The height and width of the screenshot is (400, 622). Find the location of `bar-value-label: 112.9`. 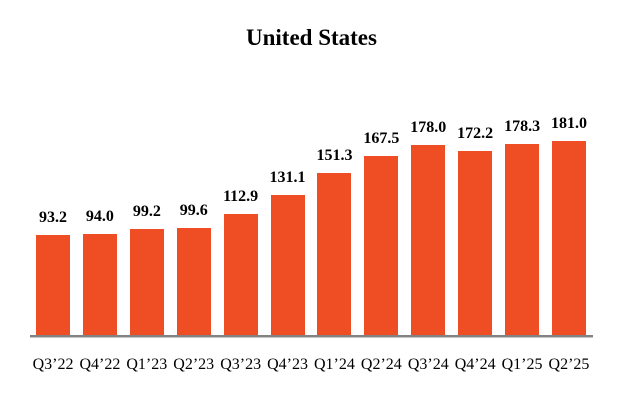

bar-value-label: 112.9 is located at coordinates (241, 197).